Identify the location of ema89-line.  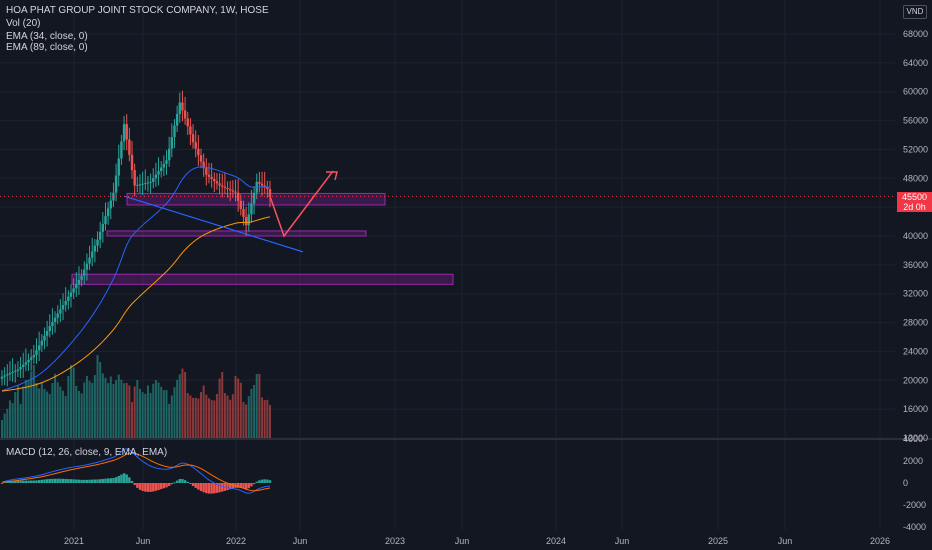
(136, 304).